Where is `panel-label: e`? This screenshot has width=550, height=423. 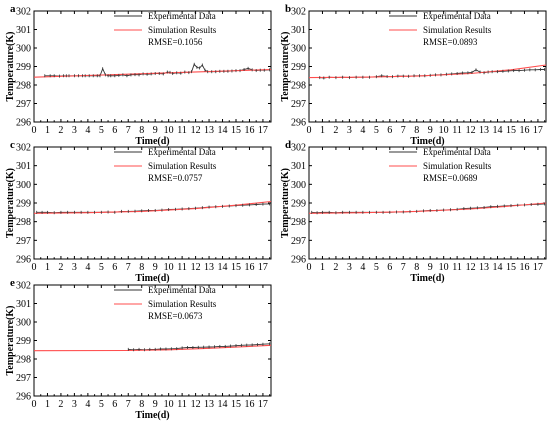
panel-label: e is located at coordinates (12, 283).